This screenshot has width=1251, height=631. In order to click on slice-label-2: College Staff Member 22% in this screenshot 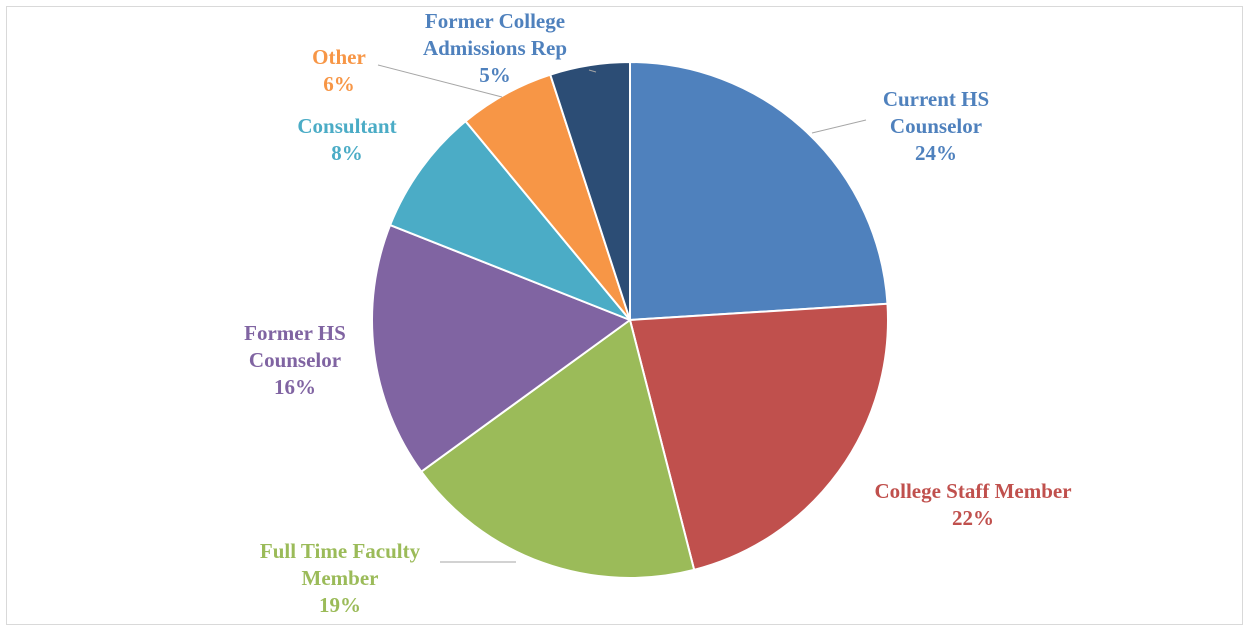, I will do `click(972, 504)`.